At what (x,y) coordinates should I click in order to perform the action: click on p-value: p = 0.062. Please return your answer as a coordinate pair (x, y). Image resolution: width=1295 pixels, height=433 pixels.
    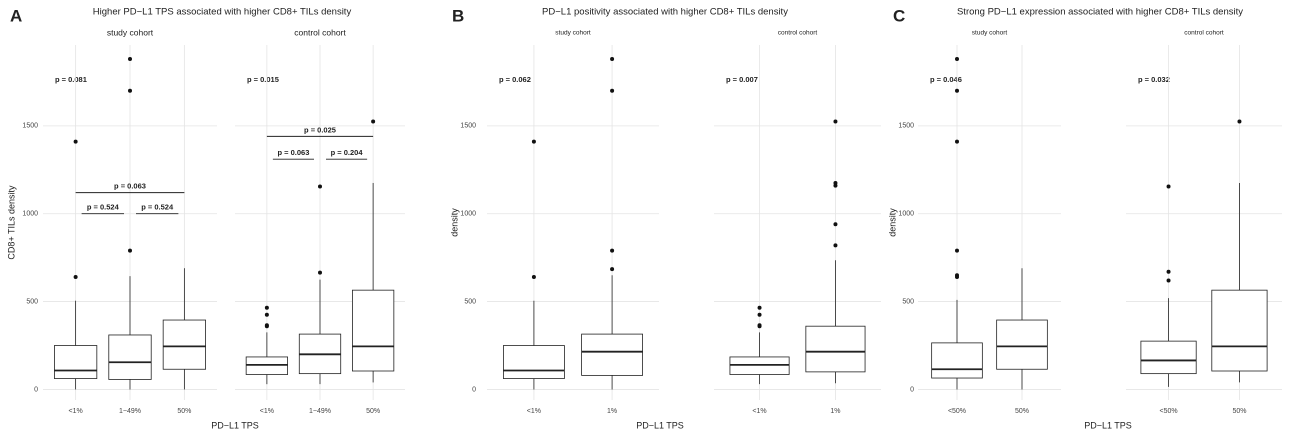
    Looking at the image, I should click on (515, 79).